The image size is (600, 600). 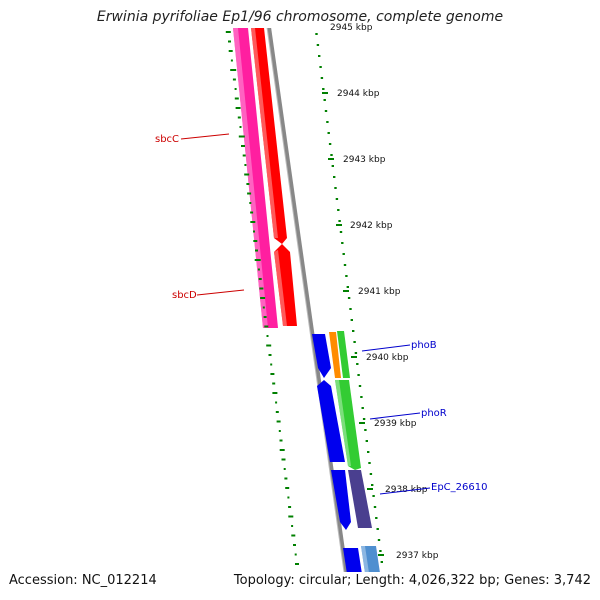 I want to click on gene-feature-phoB, so click(x=343, y=354).